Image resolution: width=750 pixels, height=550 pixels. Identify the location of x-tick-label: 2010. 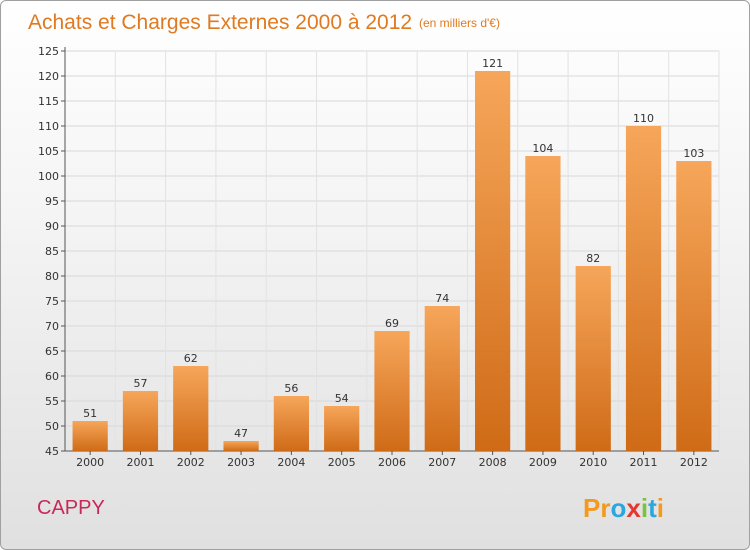
(593, 462).